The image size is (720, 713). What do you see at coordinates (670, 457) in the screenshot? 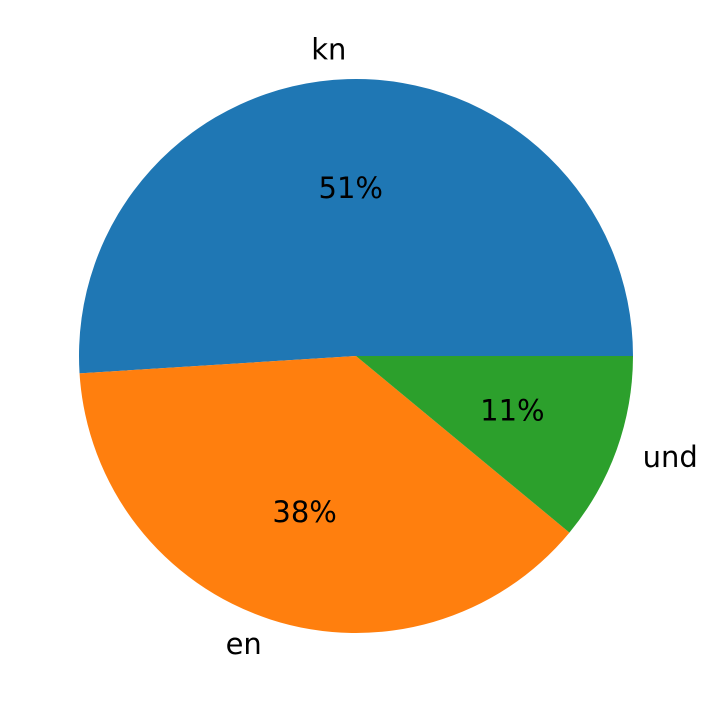
I see `slice-label: und` at bounding box center [670, 457].